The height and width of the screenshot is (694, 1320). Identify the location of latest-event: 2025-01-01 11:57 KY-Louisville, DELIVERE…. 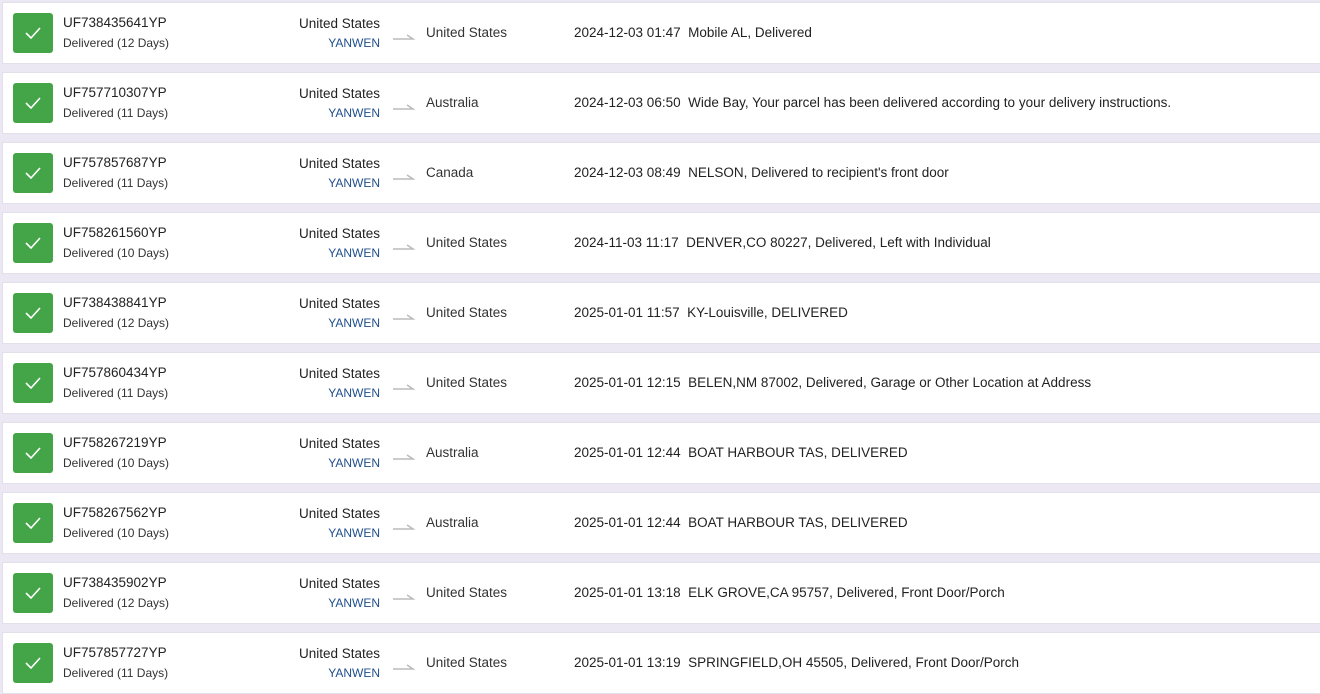
(711, 312).